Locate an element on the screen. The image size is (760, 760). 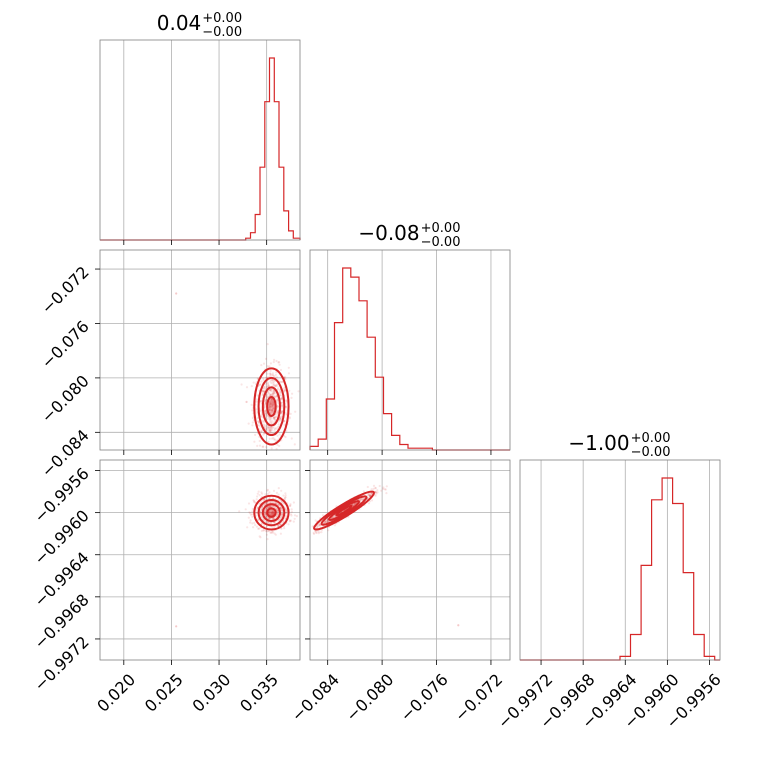
param-1-title: −0.08 is located at coordinates (388, 233).